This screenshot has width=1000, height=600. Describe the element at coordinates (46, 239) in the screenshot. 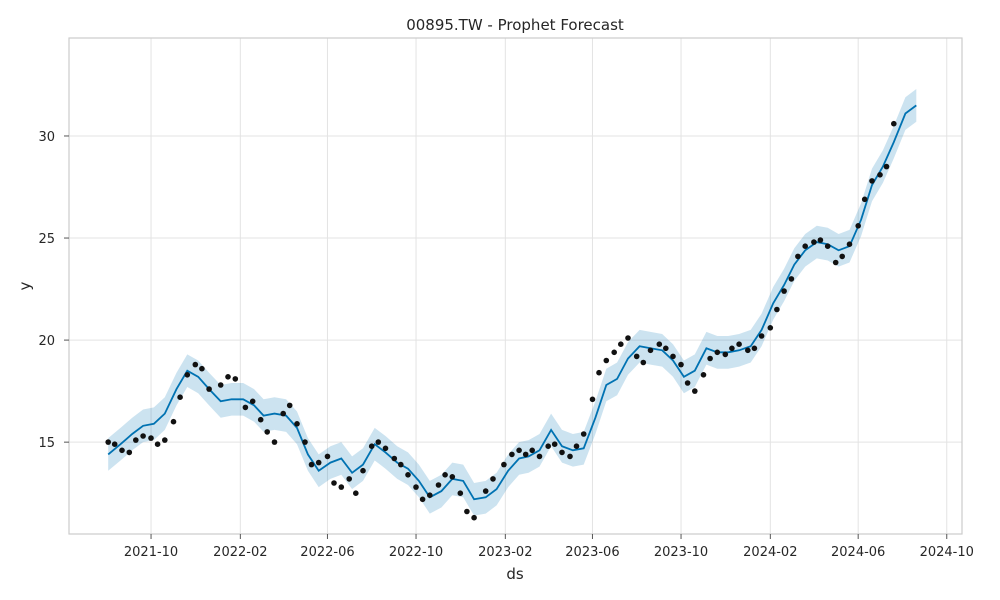

I see `y-tick-label: 25` at that location.